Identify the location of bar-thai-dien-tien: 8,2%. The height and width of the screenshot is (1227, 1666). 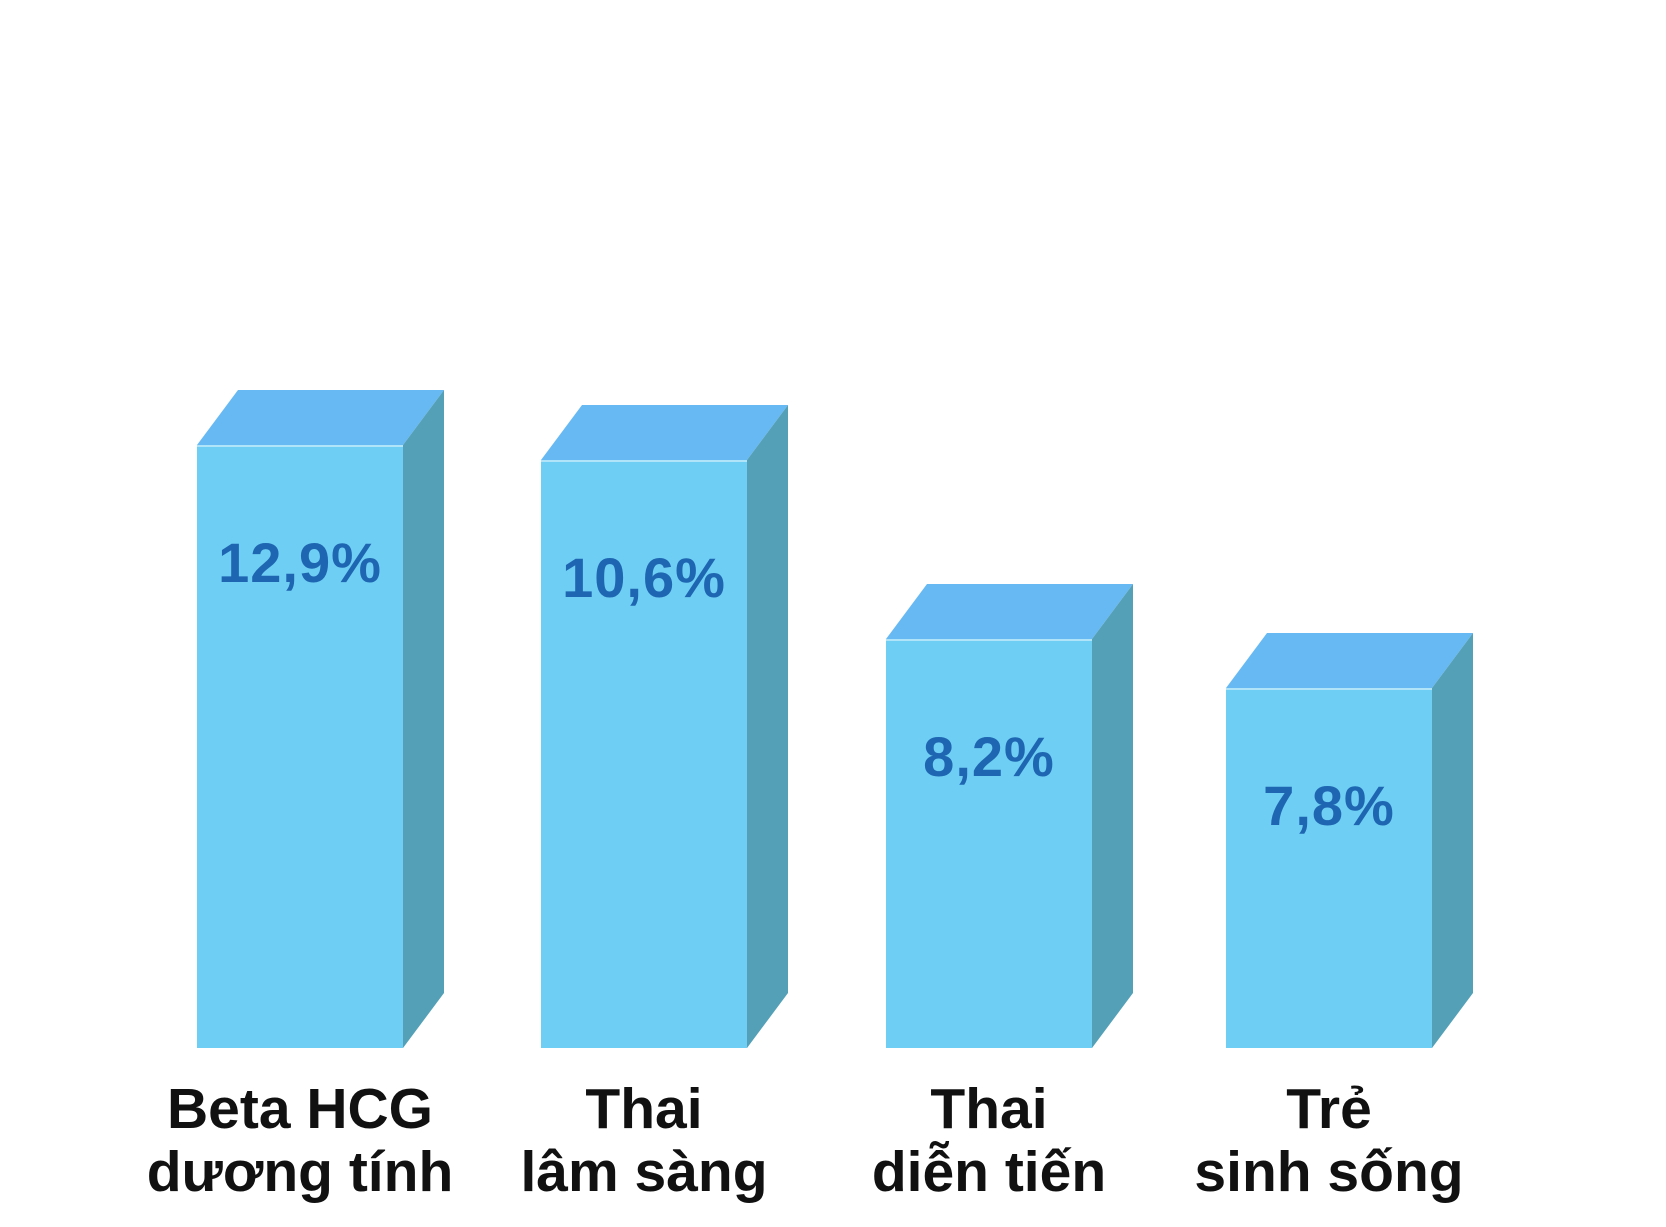
(1009, 816).